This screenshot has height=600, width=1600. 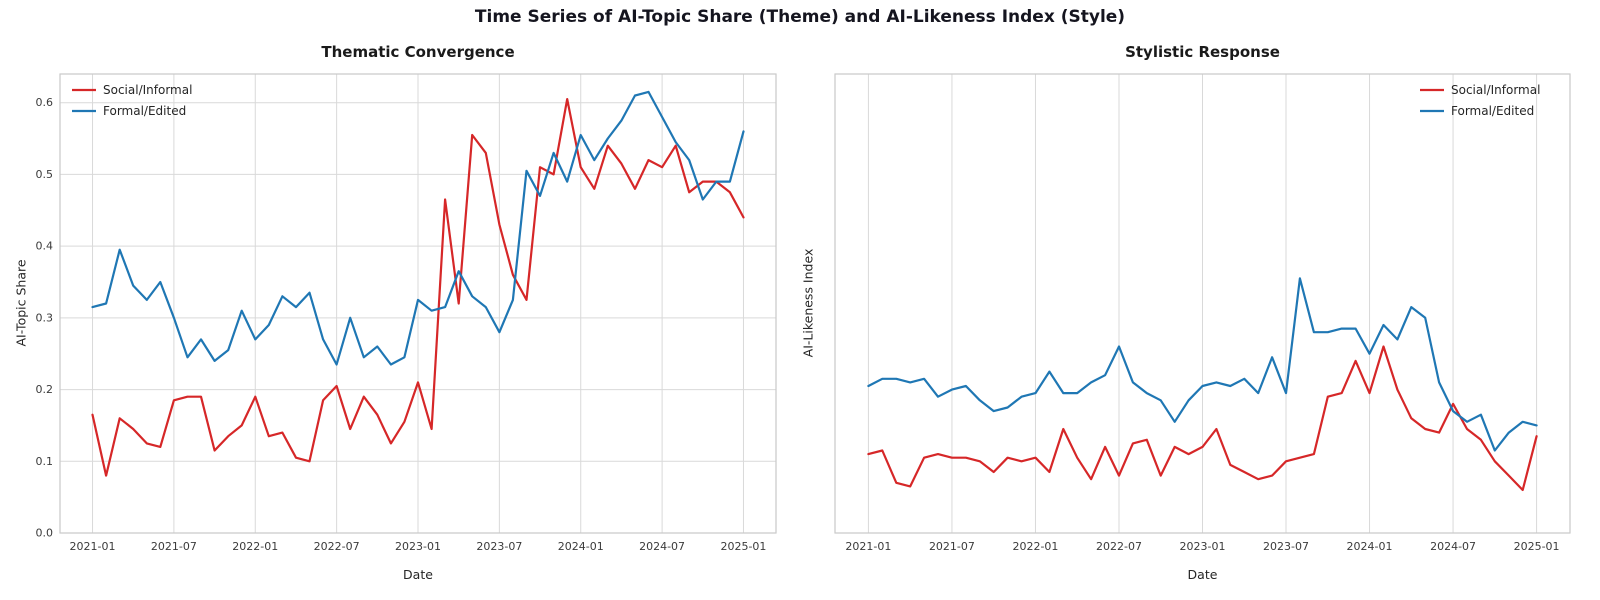 I want to click on y-tick-label: 0.2, so click(x=45, y=389).